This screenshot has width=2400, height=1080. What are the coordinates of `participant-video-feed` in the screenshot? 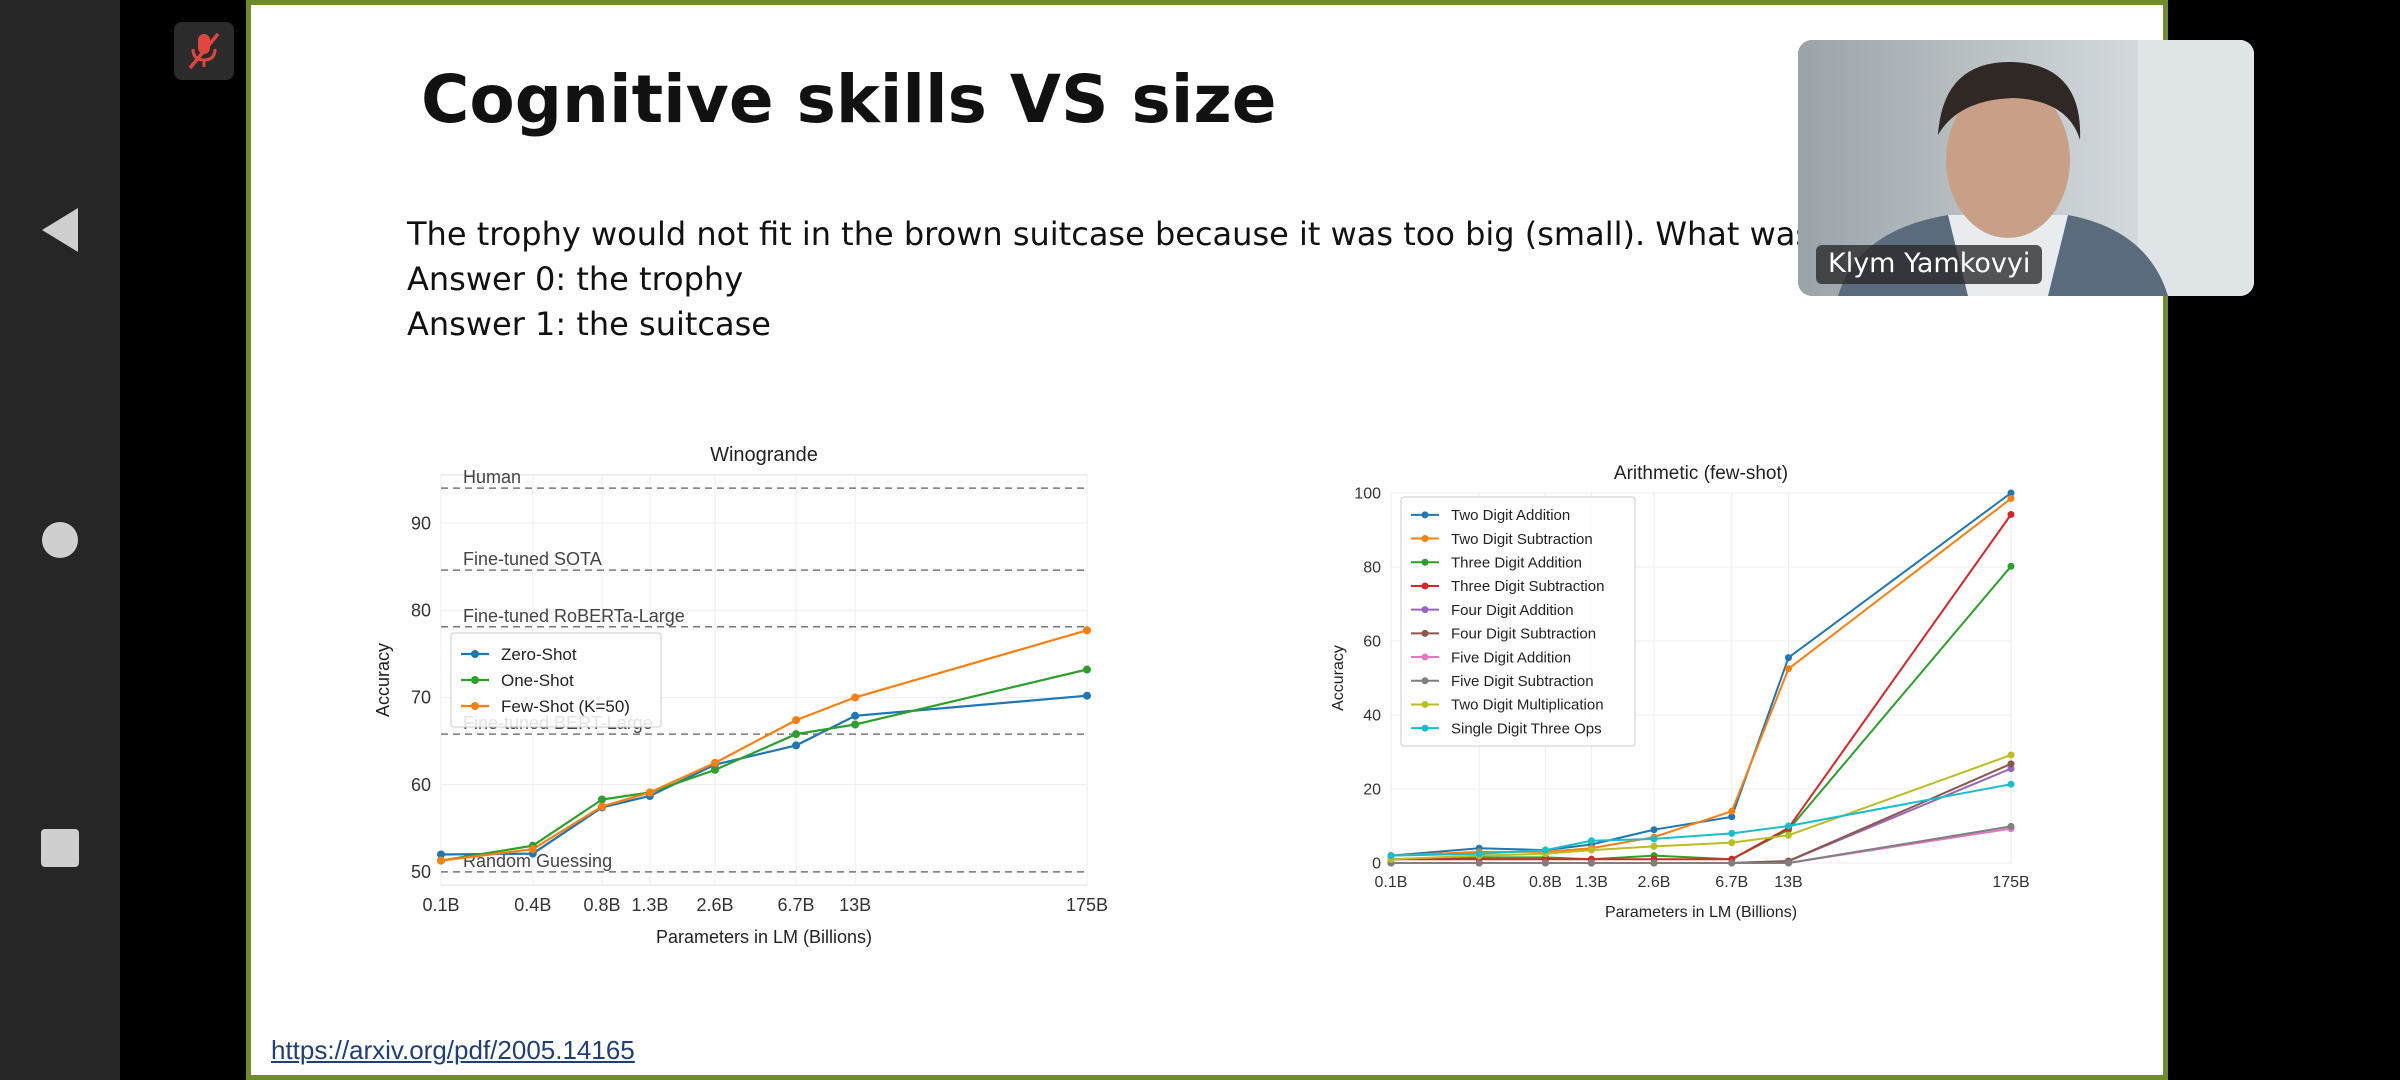 It's located at (2026, 168).